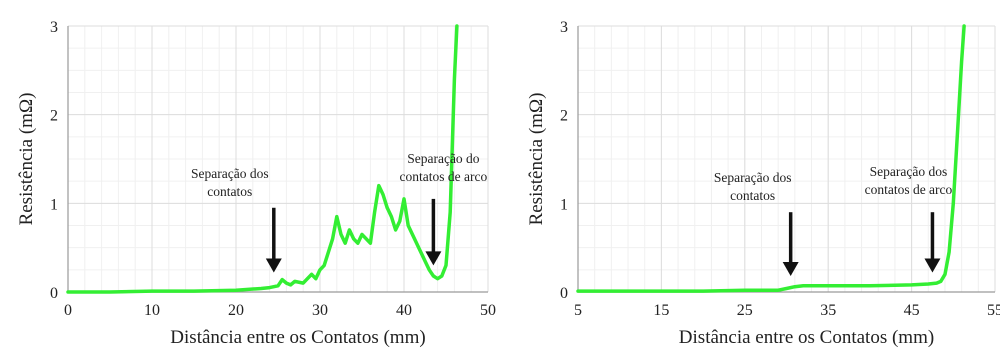  I want to click on x-tick-label: 25, so click(745, 310).